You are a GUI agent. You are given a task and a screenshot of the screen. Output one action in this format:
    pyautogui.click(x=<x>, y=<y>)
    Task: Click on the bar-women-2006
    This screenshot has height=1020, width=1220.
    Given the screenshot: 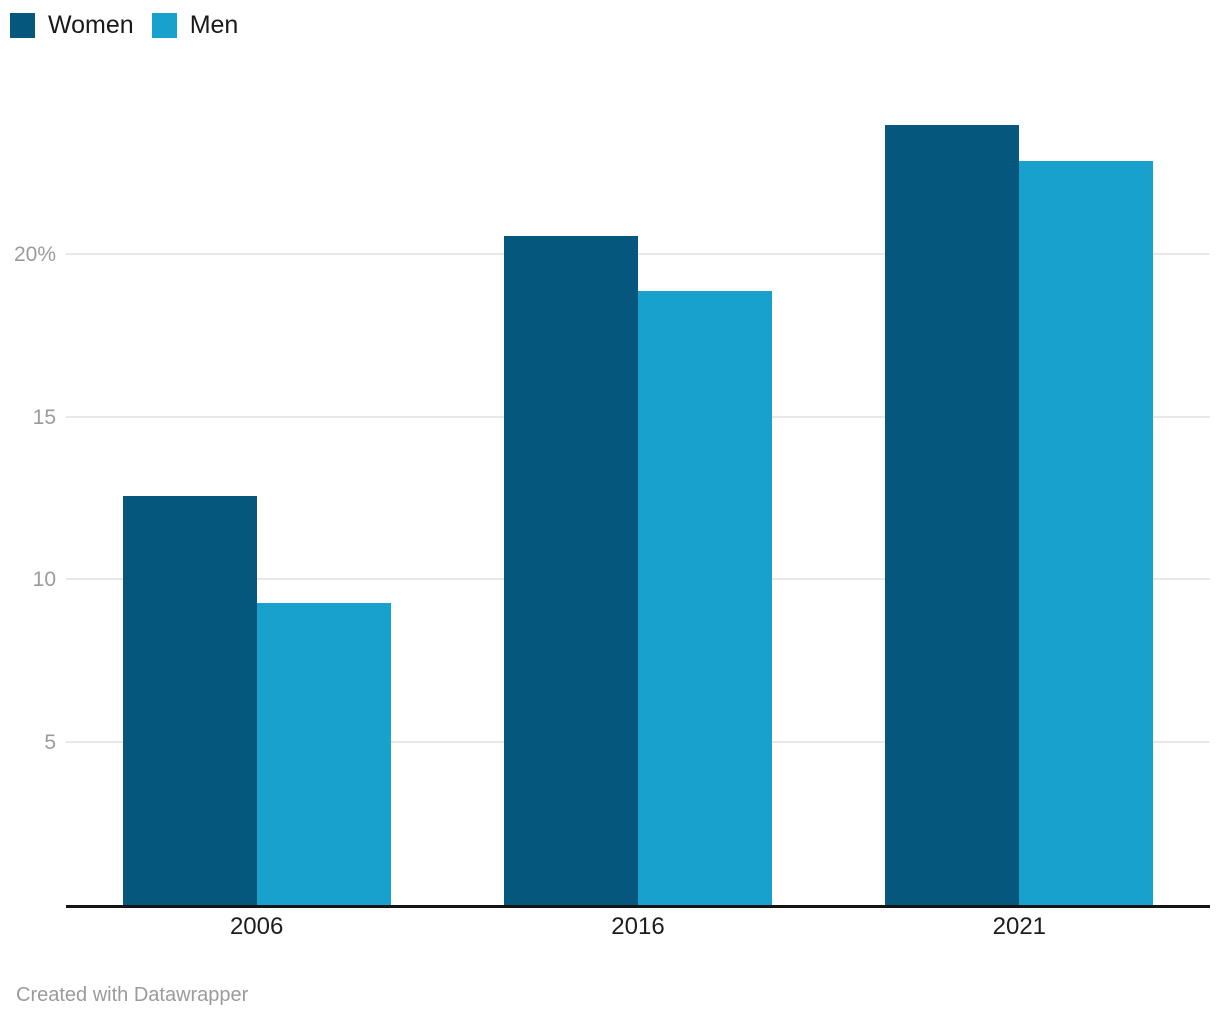 What is the action you would take?
    pyautogui.click(x=189, y=700)
    